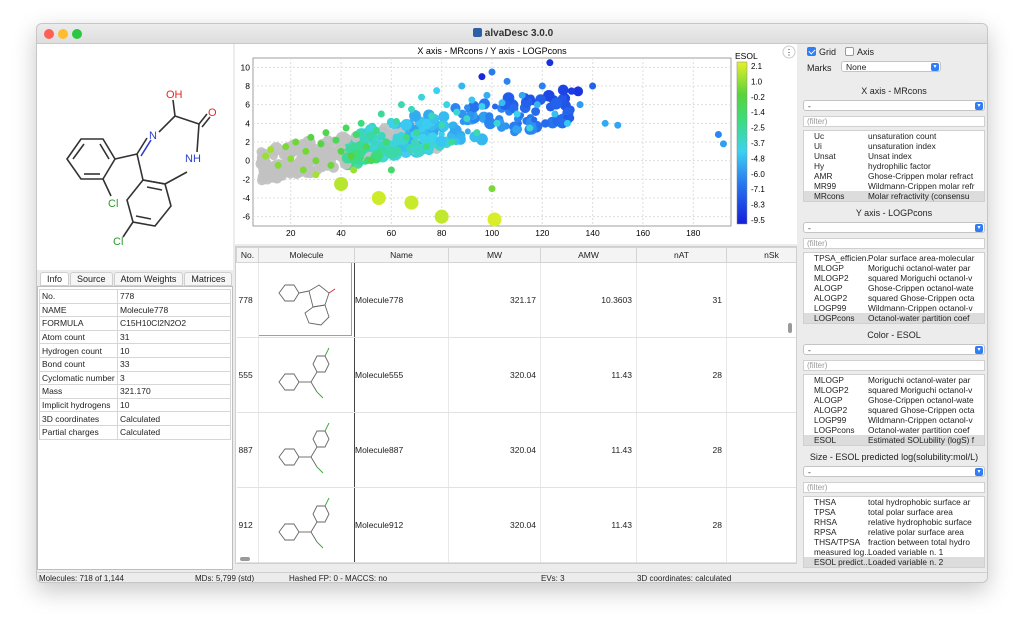  Describe the element at coordinates (494, 255) in the screenshot. I see `column-header-mw: MW` at that location.